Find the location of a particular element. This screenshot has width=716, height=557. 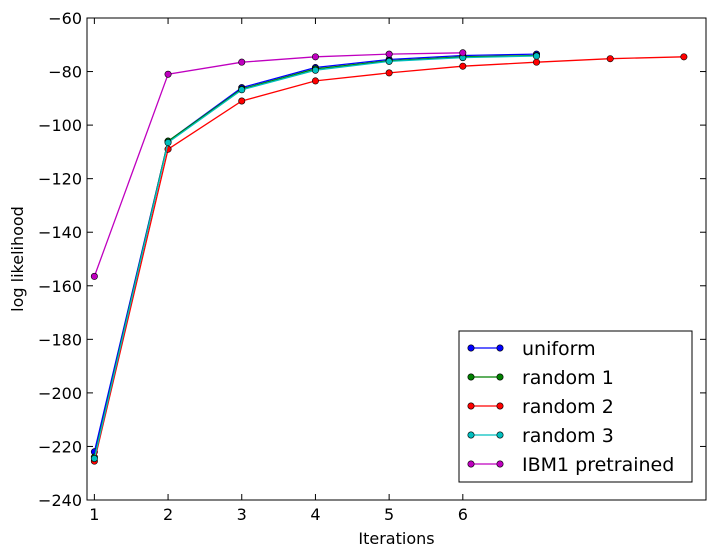

y-axis-label: log likelihood is located at coordinates (17, 259).